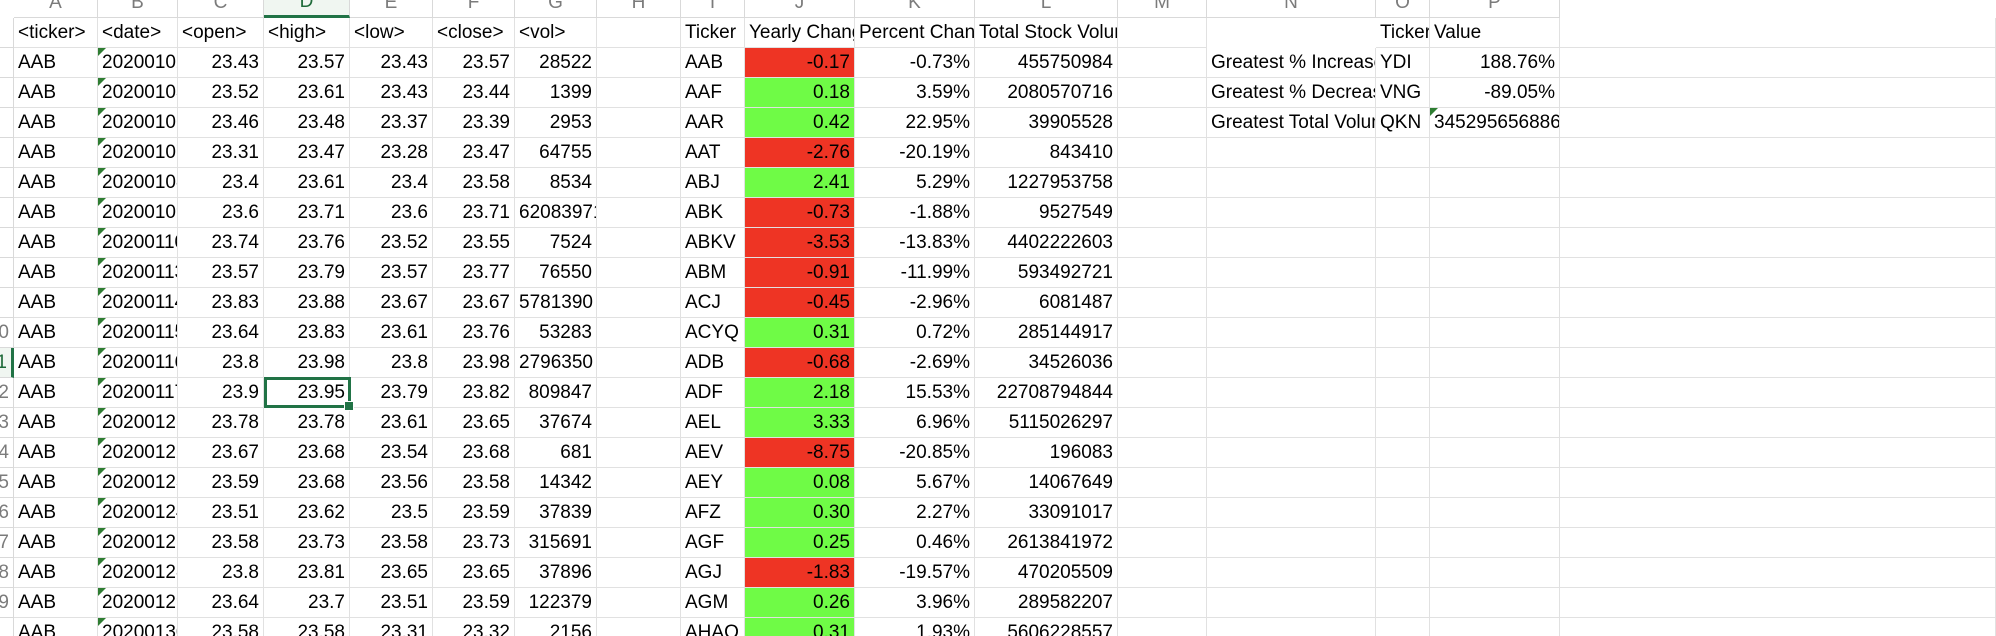 This screenshot has height=636, width=1996. Describe the element at coordinates (56, 33) in the screenshot. I see `raw-header-cell: <ticker>` at that location.